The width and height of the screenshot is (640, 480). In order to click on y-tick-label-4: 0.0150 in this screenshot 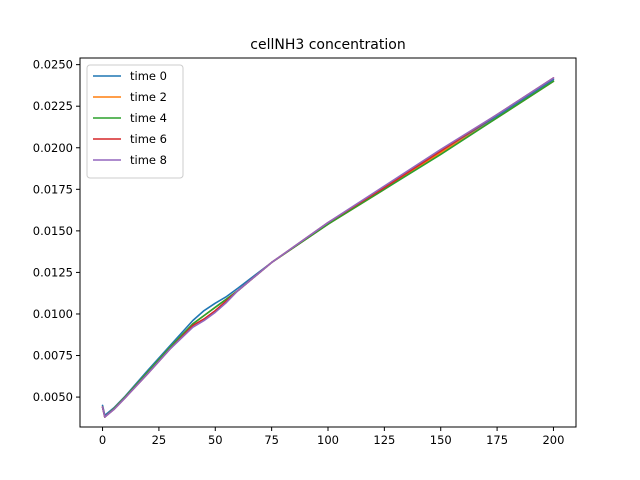, I will do `click(53, 231)`.